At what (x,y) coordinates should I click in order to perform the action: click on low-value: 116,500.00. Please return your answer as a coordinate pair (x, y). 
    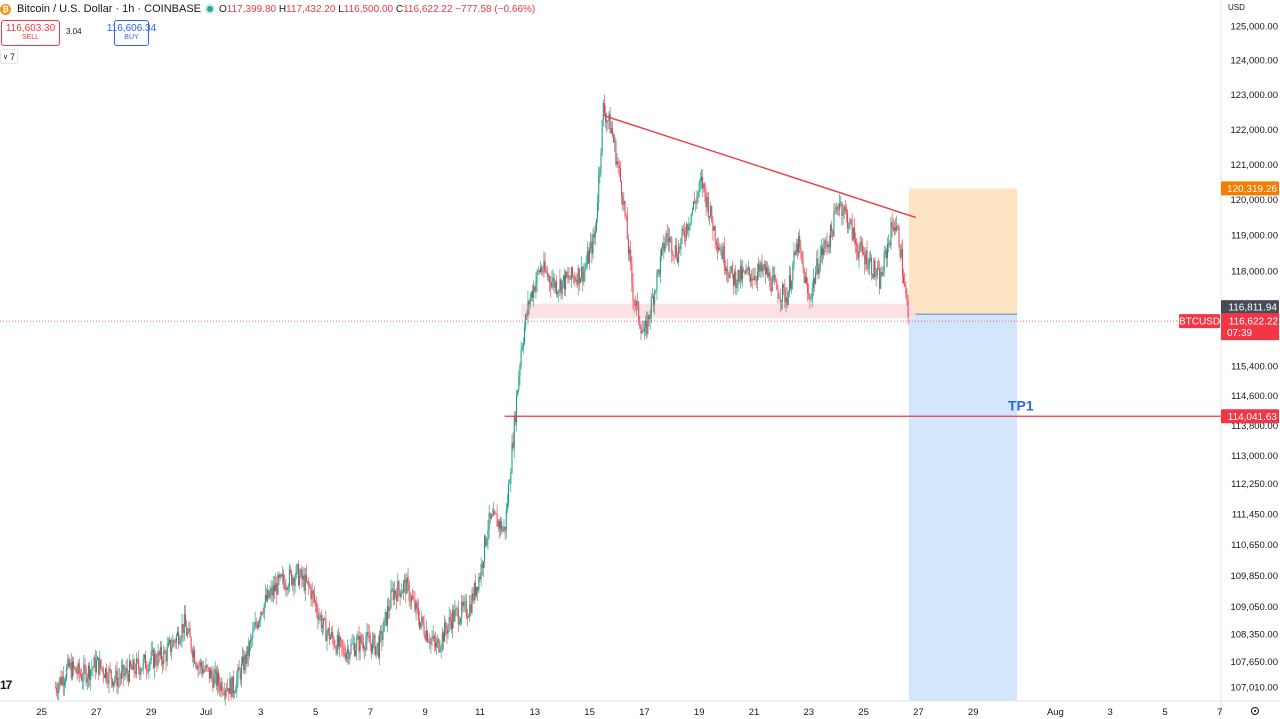
    Looking at the image, I should click on (368, 9).